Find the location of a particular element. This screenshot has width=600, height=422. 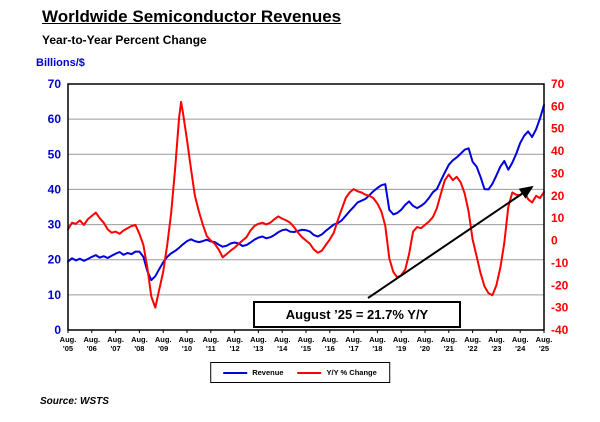

chart-legend: Revenue Y/Y % Change is located at coordinates (300, 372).